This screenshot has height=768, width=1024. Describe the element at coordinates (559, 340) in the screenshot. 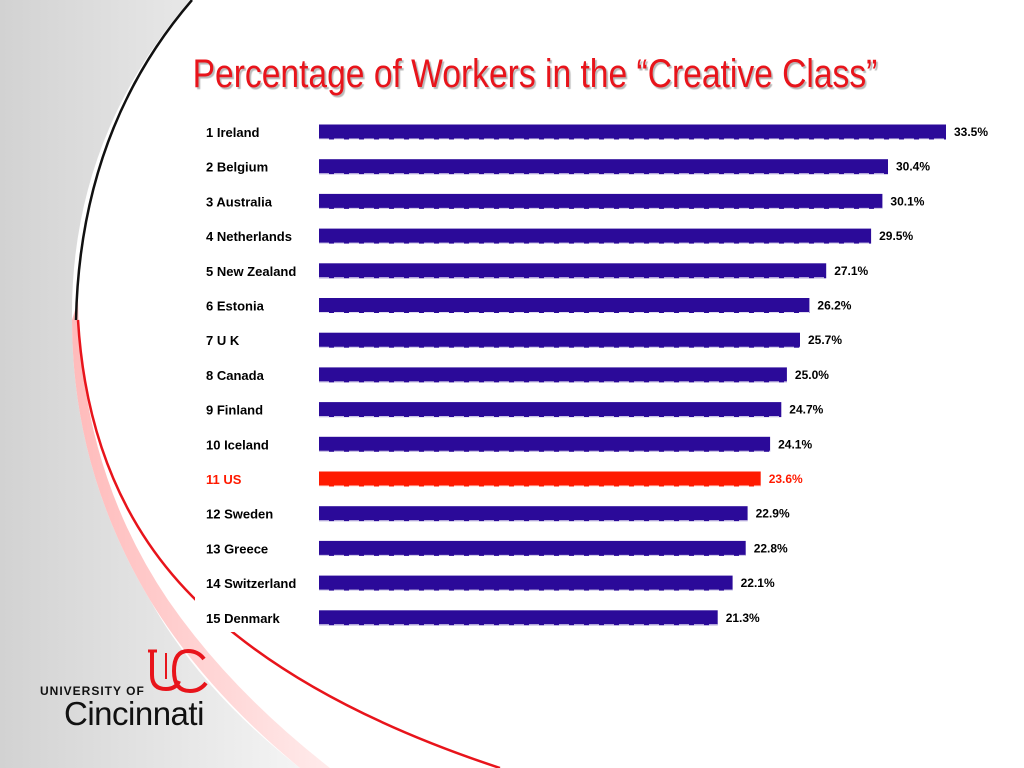

I see `bar-u-k` at that location.